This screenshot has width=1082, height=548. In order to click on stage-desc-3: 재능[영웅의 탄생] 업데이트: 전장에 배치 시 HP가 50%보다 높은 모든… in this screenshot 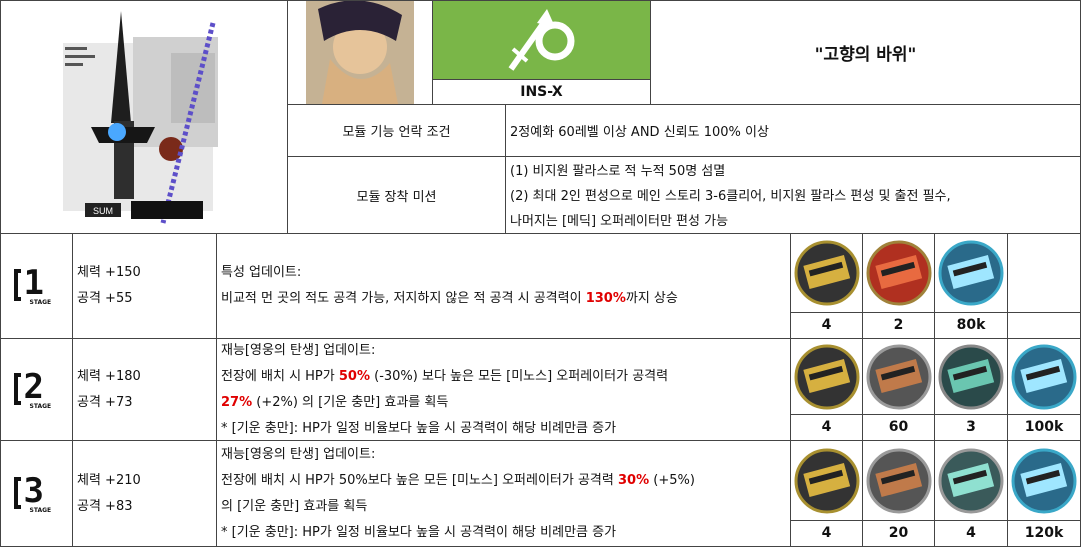, I will do `click(503, 493)`.